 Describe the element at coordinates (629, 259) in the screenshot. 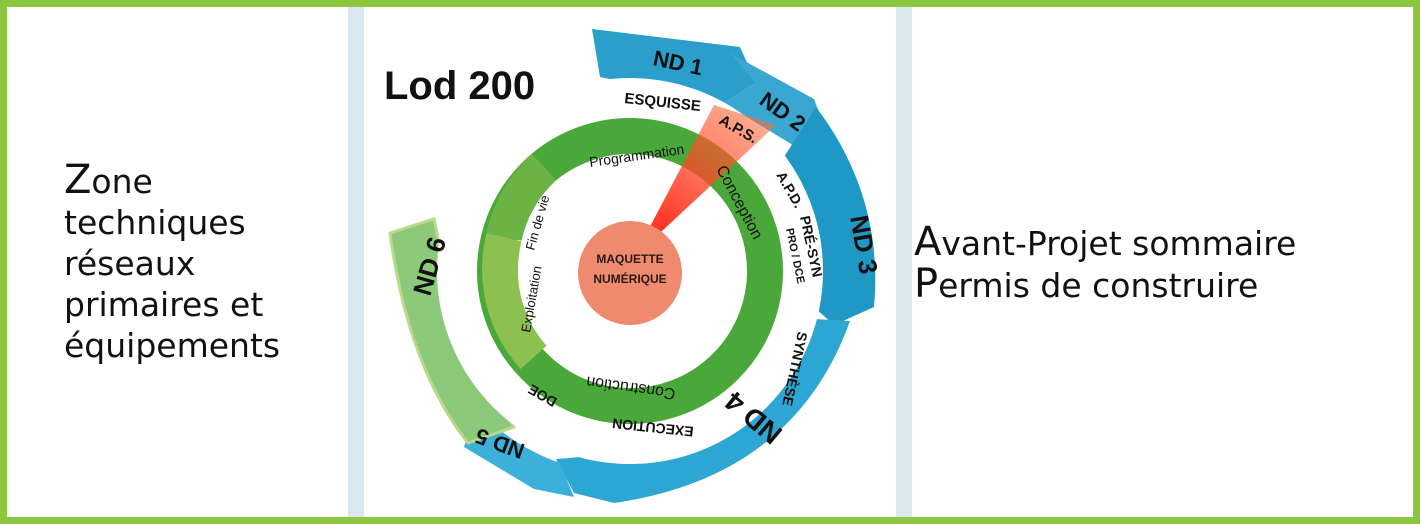

I see `center-label-1: MAQUETTE` at that location.